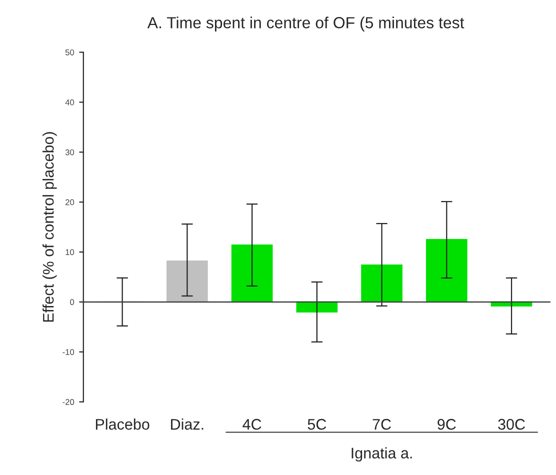 This screenshot has width=556, height=475. I want to click on y-tick-label: 0, so click(72, 302).